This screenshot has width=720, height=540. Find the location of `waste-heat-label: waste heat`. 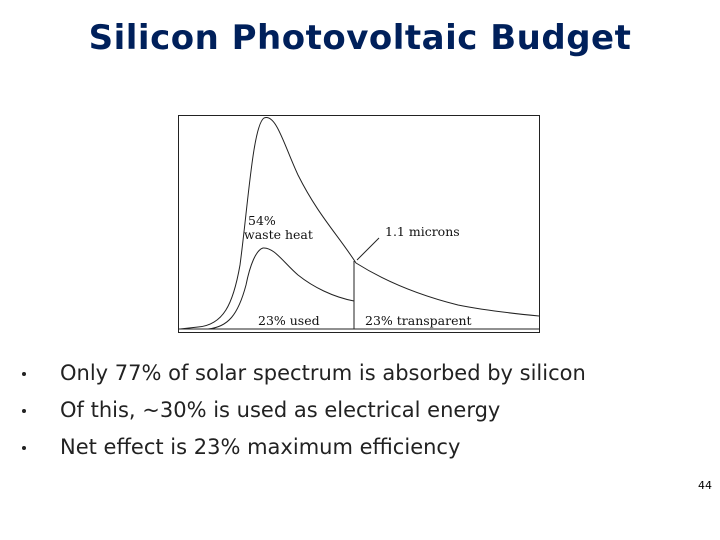

waste-heat-label: waste heat is located at coordinates (278, 234).